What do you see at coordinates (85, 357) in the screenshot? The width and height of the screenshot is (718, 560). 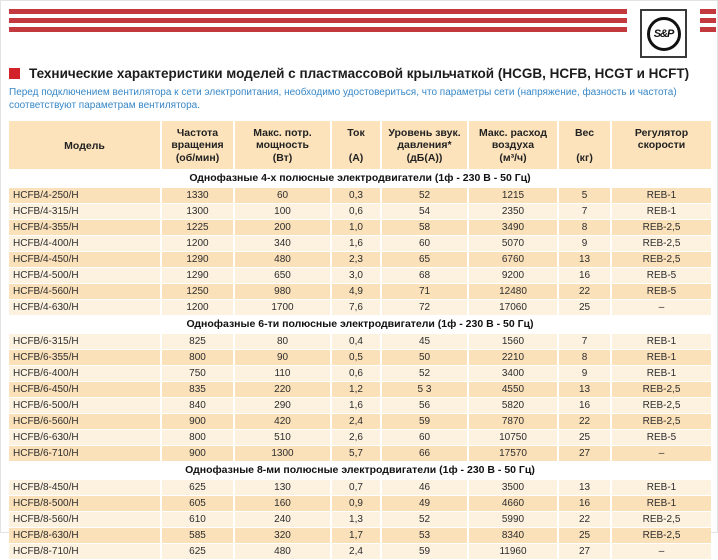 I see `cell-model: HCFB/6-355/H` at bounding box center [85, 357].